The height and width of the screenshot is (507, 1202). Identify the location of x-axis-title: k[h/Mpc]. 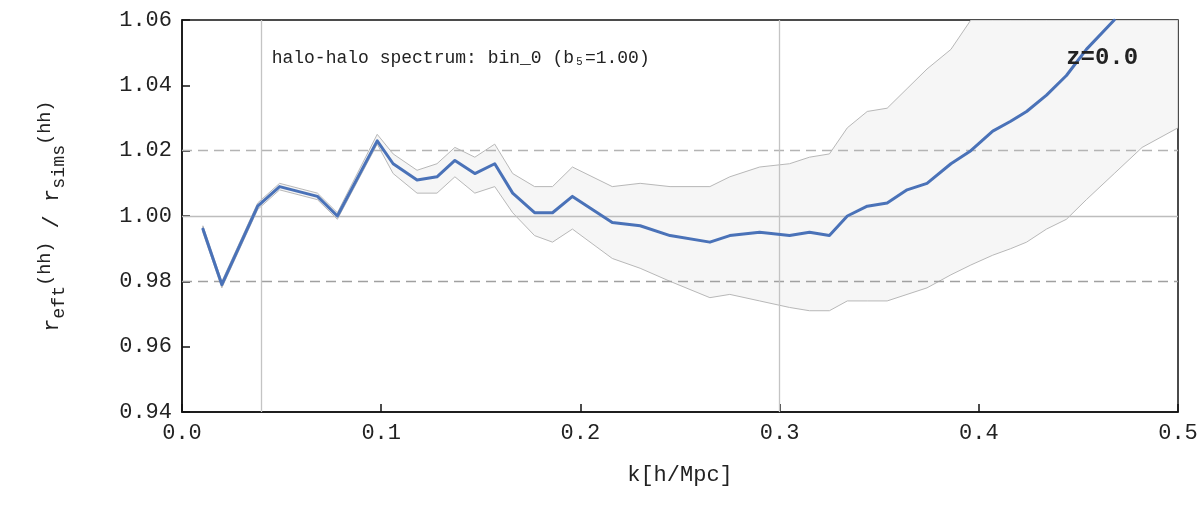
(680, 475).